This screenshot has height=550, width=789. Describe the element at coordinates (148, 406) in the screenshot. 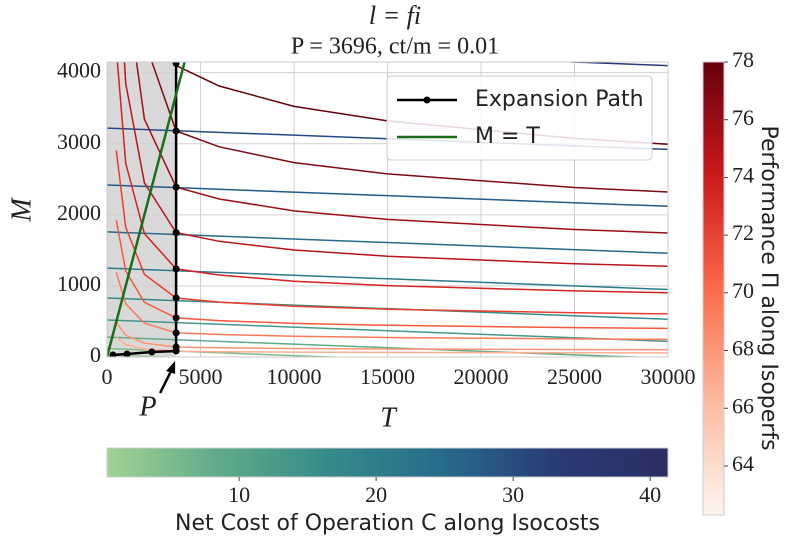

I see `annotation-label: P` at that location.